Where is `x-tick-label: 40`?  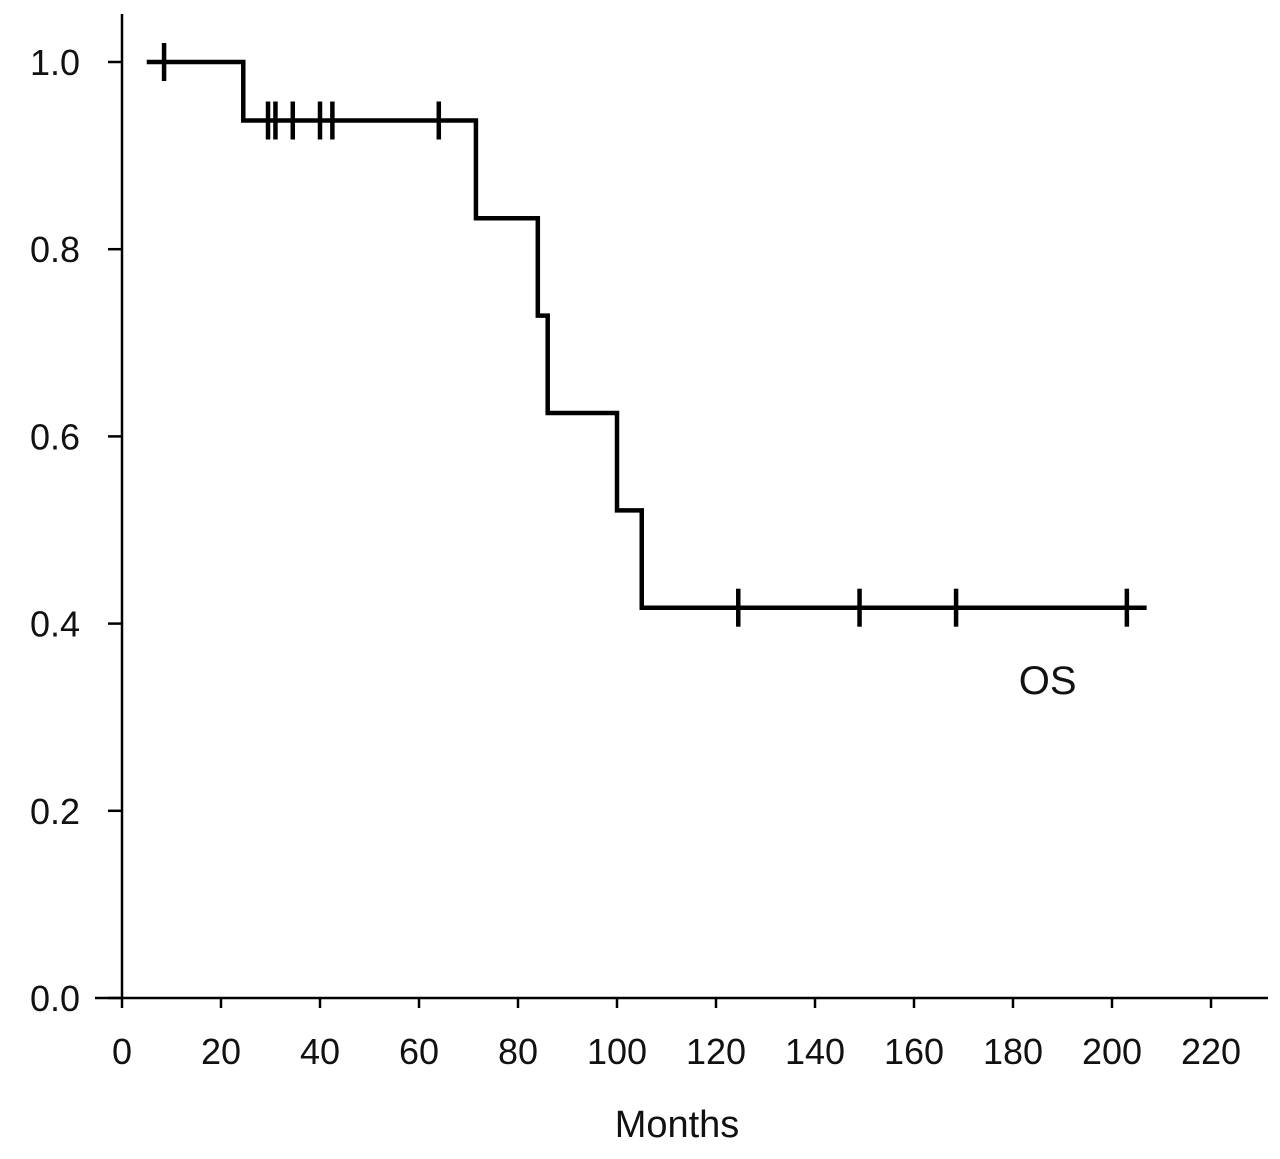
x-tick-label: 40 is located at coordinates (320, 1051).